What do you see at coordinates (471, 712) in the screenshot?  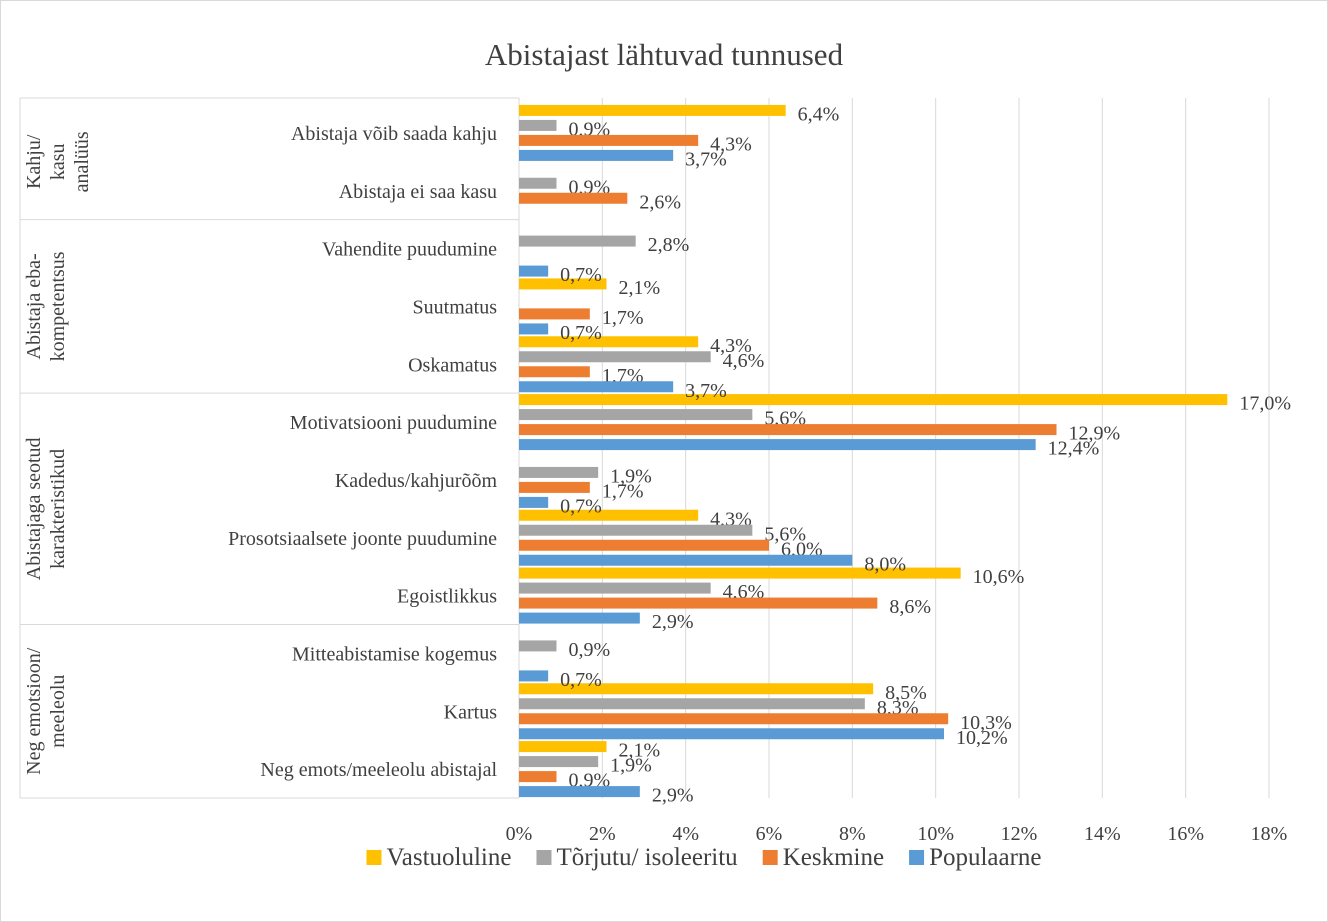 I see `category-label: Kartus` at bounding box center [471, 712].